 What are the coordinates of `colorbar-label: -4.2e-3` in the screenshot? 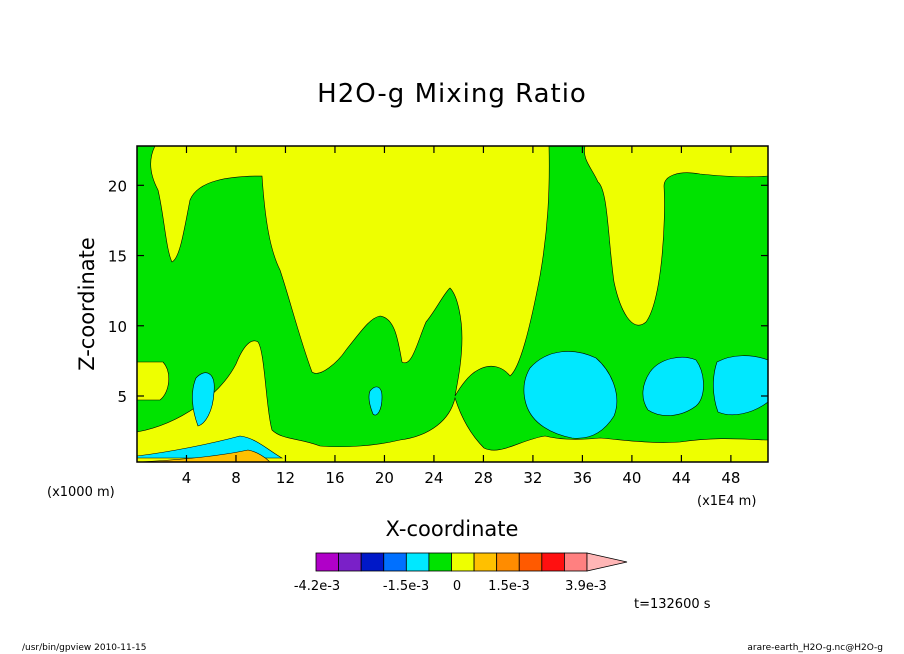 It's located at (317, 586).